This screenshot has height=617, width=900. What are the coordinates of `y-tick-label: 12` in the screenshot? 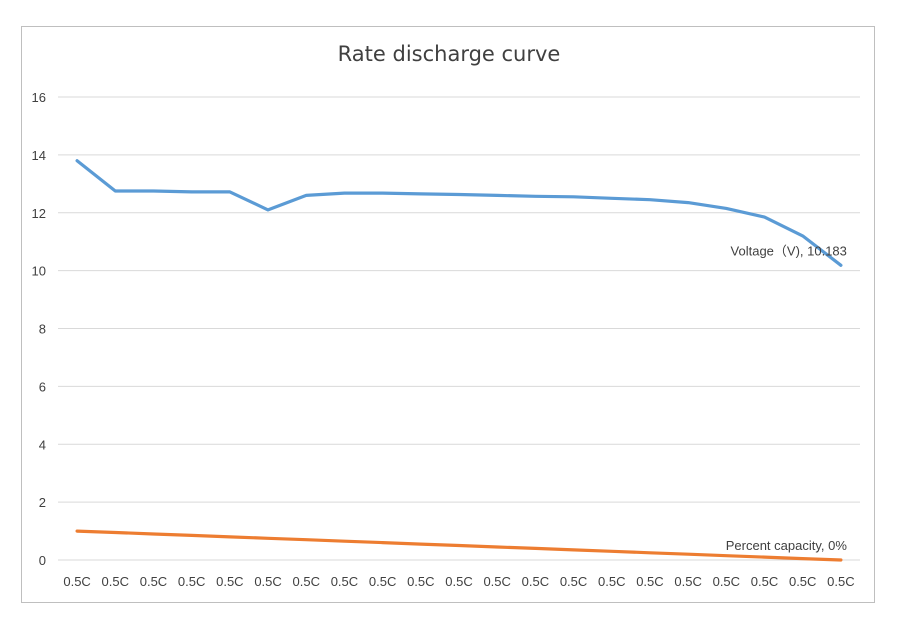 It's located at (39, 213).